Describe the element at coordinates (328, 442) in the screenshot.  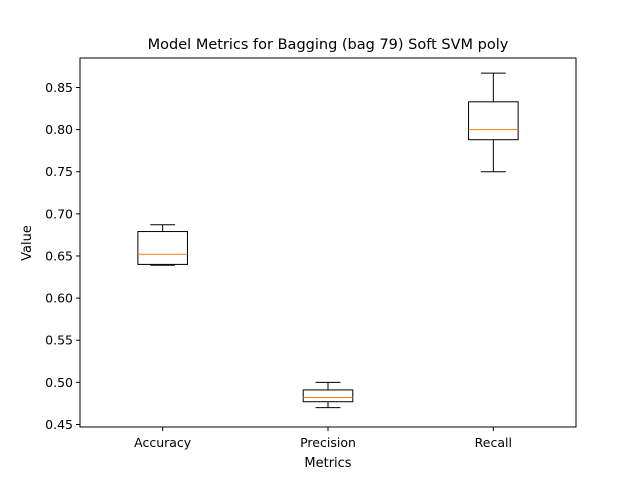
I see `x-tick-label: Precision` at that location.